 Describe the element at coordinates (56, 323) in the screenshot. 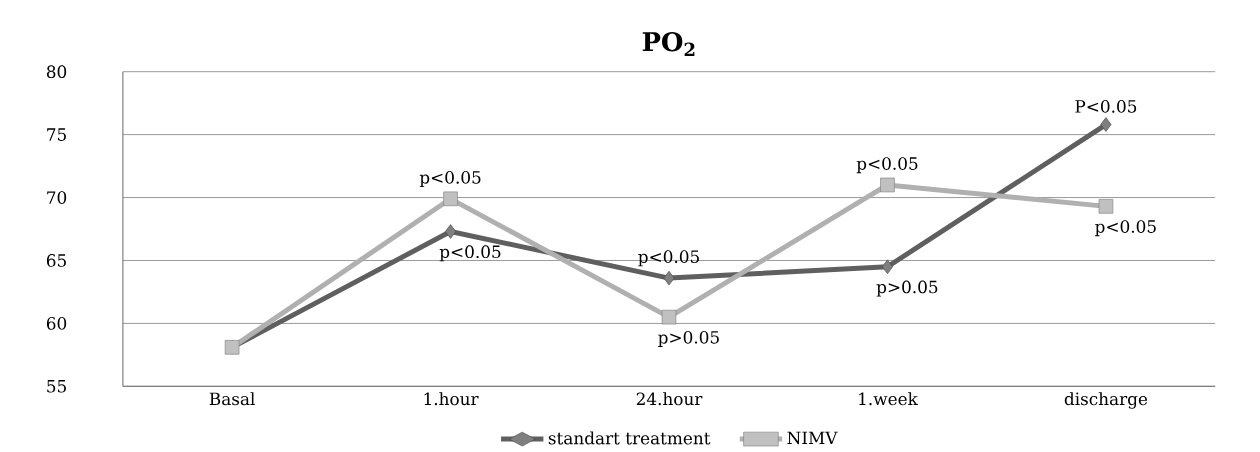

I see `y-tick-label: 60` at that location.